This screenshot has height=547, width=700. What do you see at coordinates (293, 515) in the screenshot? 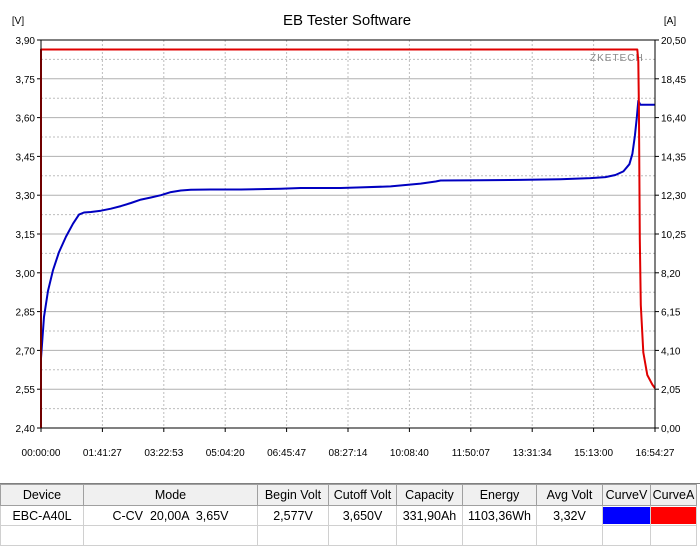
I see `cell-begin-volt: 2,577V` at bounding box center [293, 515].